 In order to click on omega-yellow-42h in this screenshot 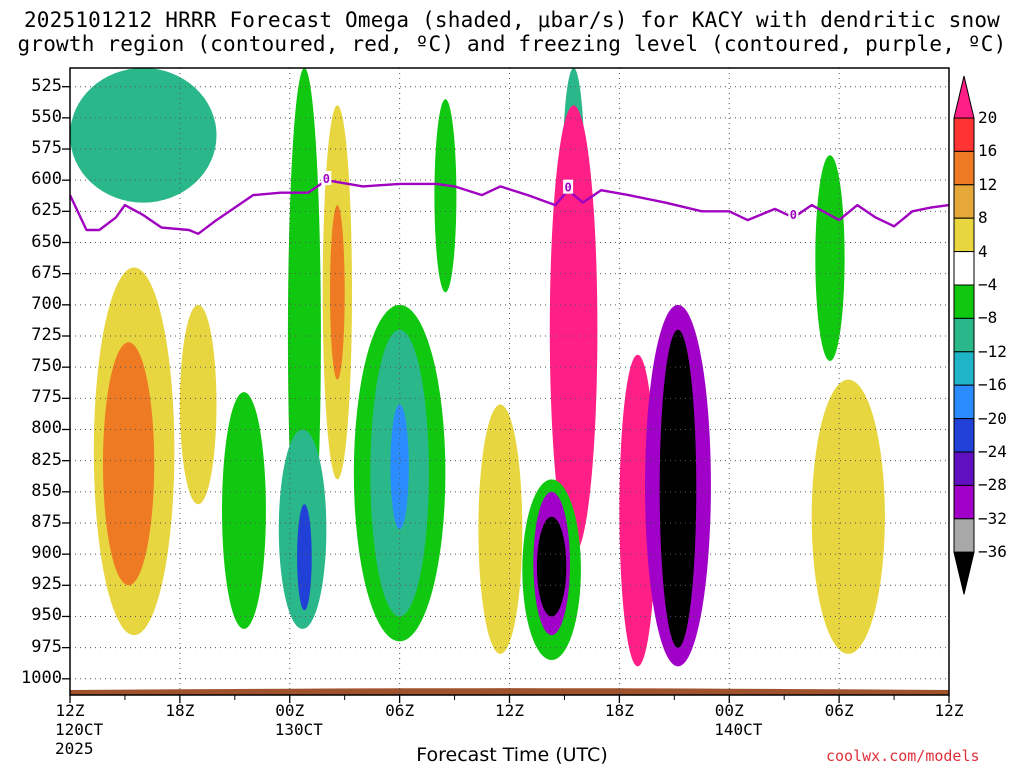, I will do `click(848, 516)`.